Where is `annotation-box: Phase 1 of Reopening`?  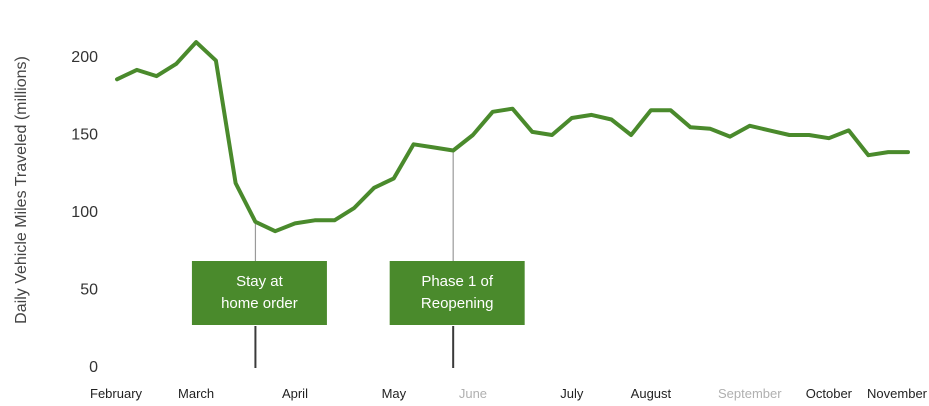
annotation-box: Phase 1 of Reopening is located at coordinates (457, 293).